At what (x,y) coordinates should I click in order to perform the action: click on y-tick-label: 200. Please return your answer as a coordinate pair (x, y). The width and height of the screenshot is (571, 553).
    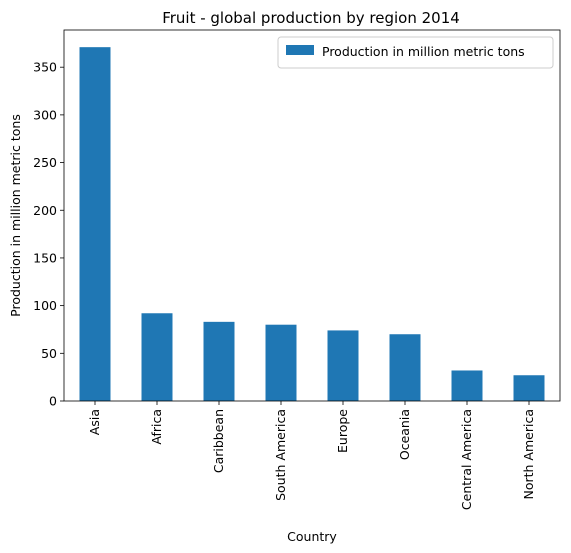
    Looking at the image, I should click on (45, 210).